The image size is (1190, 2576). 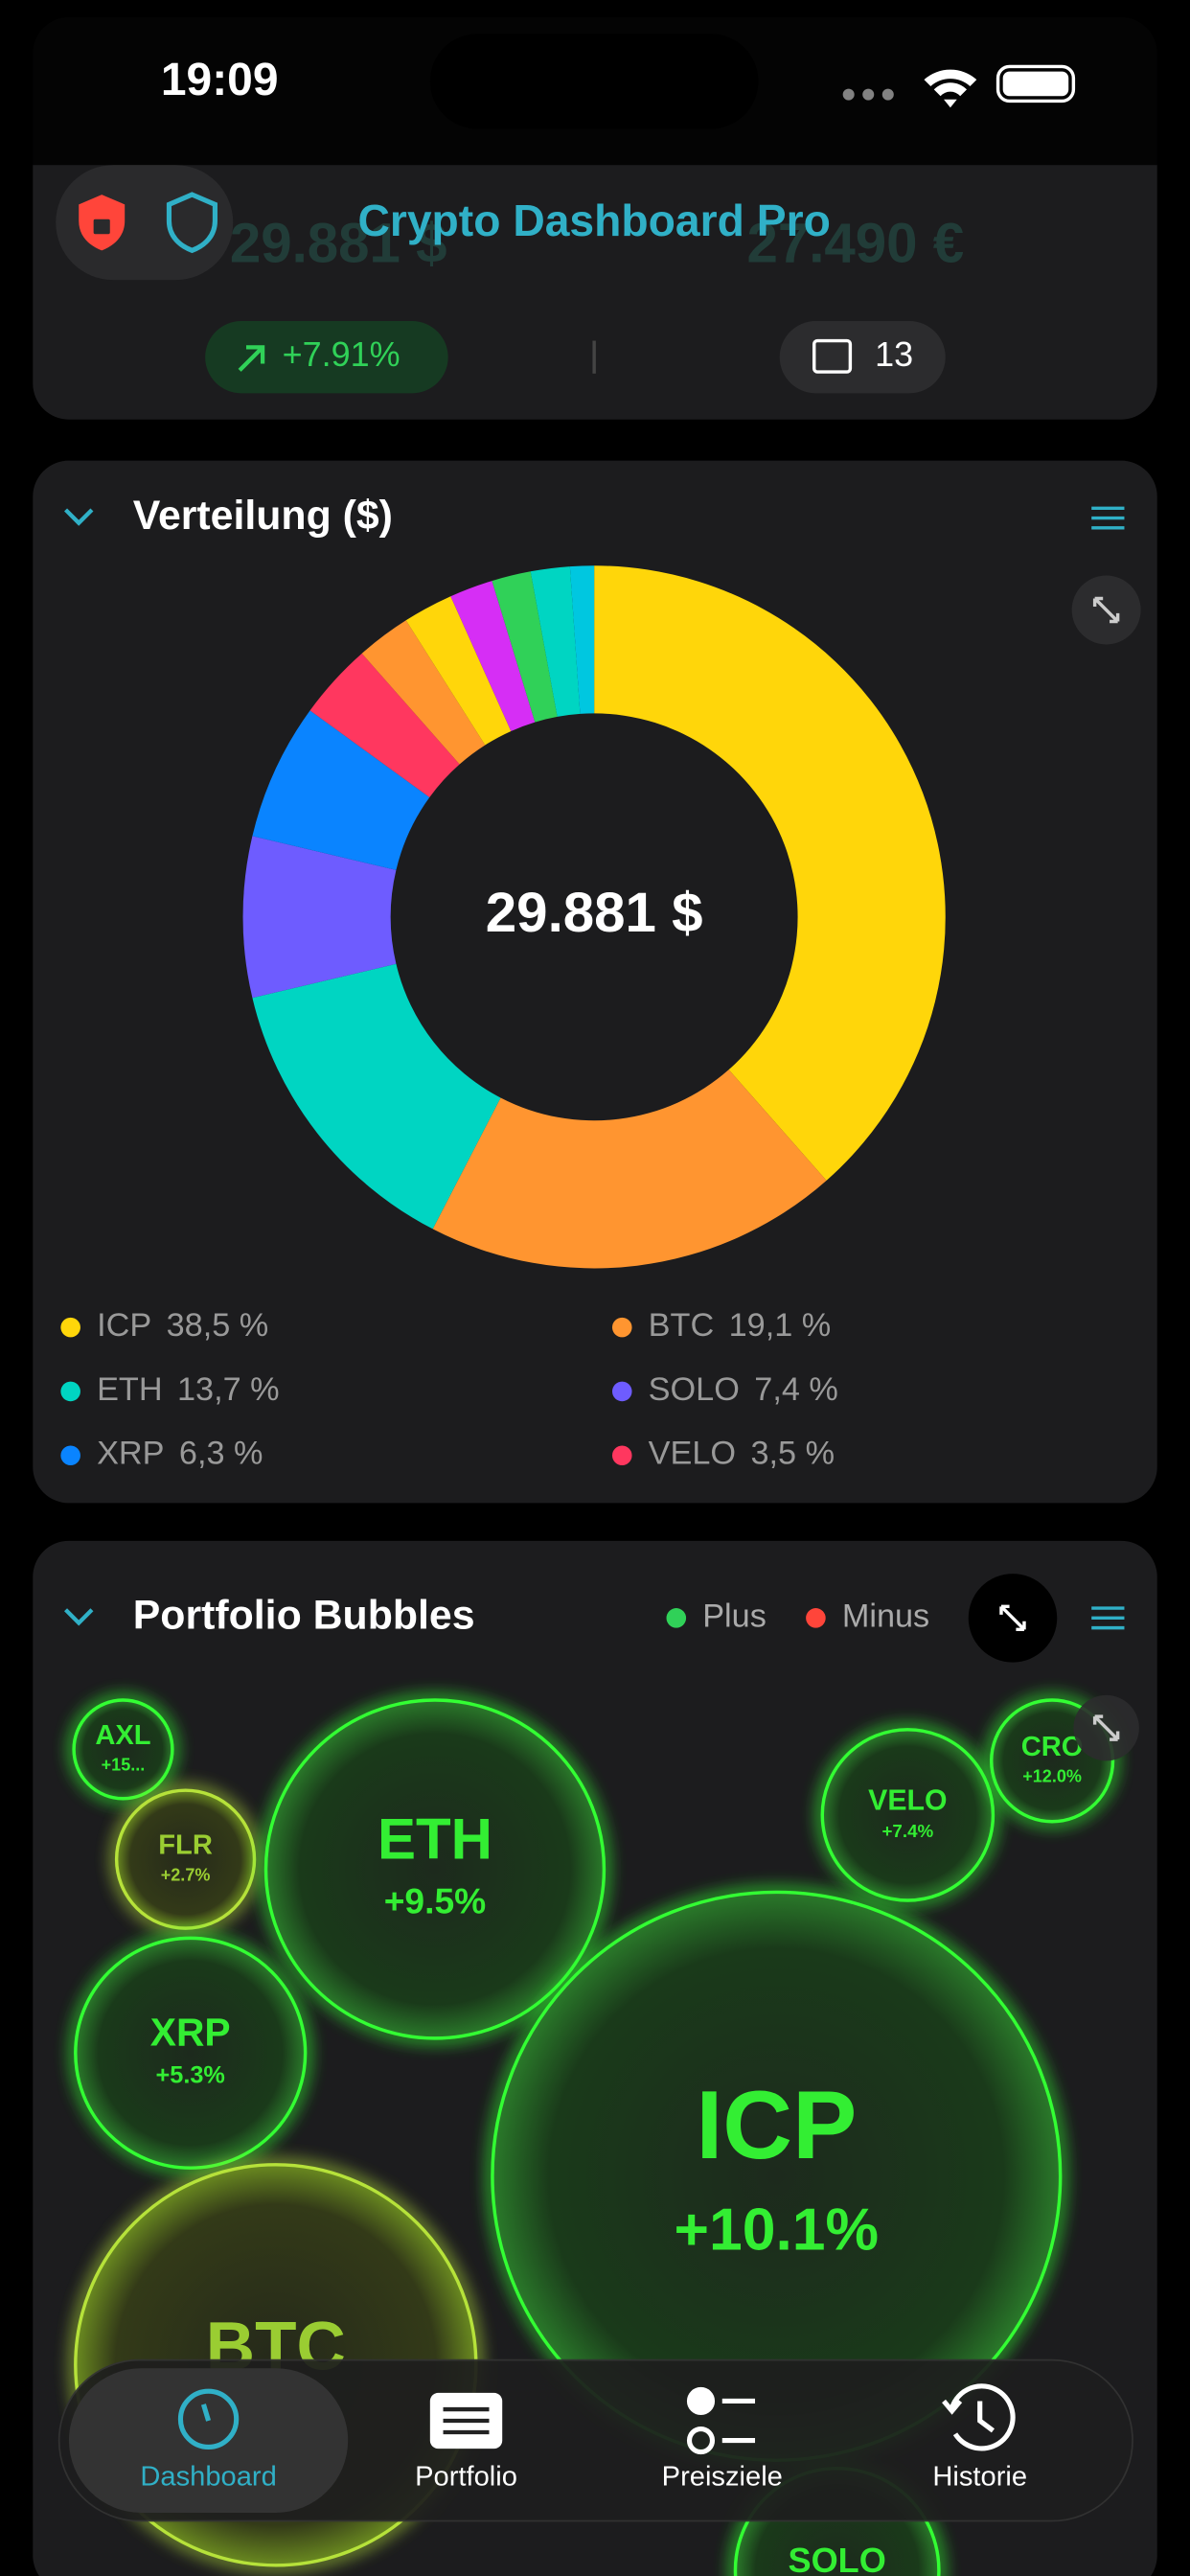 What do you see at coordinates (435, 1900) in the screenshot?
I see `bubble-change: +9.5%` at bounding box center [435, 1900].